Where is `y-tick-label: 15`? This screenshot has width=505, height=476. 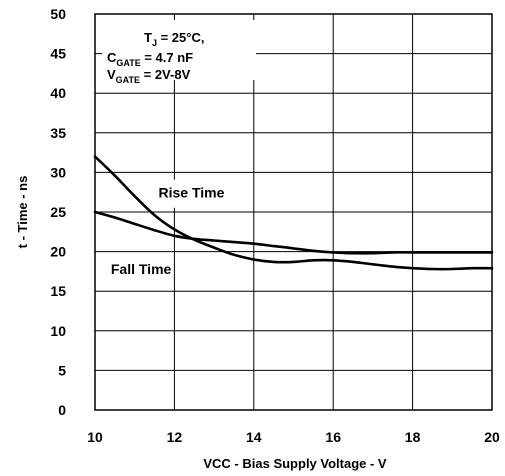 y-tick-label: 15 is located at coordinates (58, 291).